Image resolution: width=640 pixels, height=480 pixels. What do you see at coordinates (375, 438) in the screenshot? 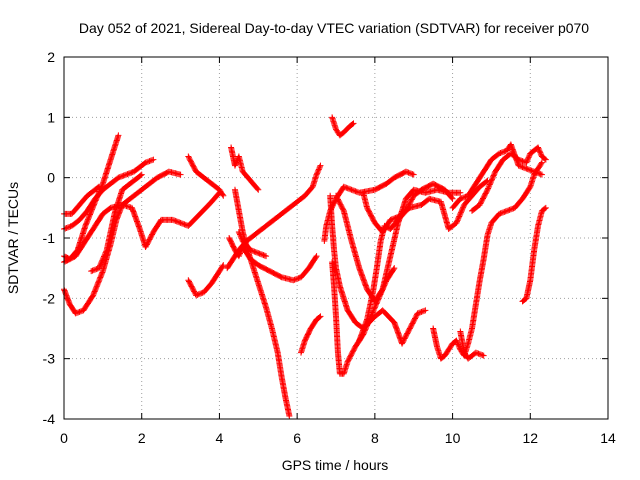
I see `x-tick-label: 8` at bounding box center [375, 438].